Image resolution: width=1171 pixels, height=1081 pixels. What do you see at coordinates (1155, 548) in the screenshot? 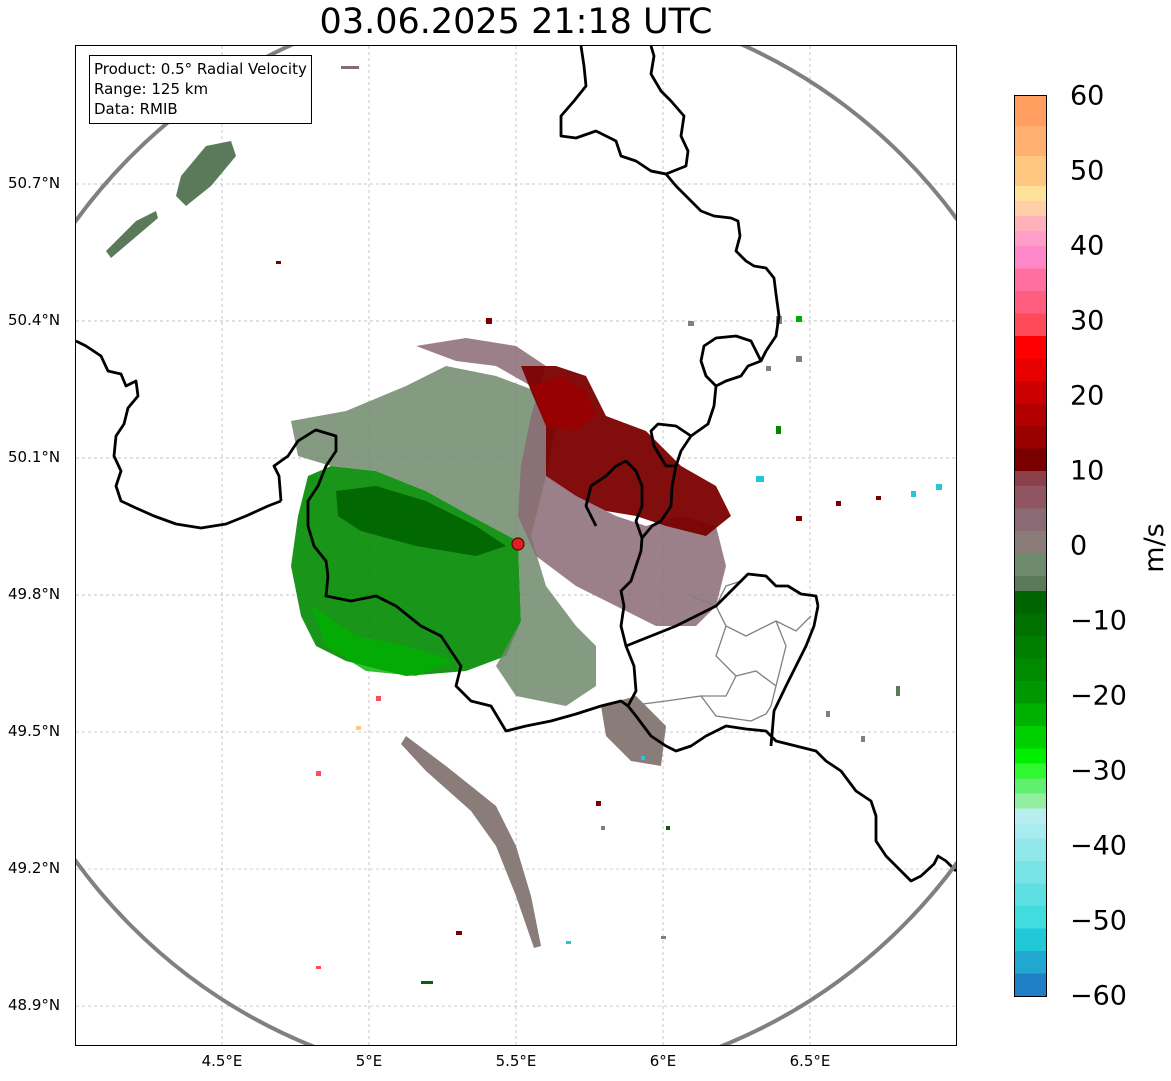
I see `colorbar-unit-label: m/s` at bounding box center [1155, 548].